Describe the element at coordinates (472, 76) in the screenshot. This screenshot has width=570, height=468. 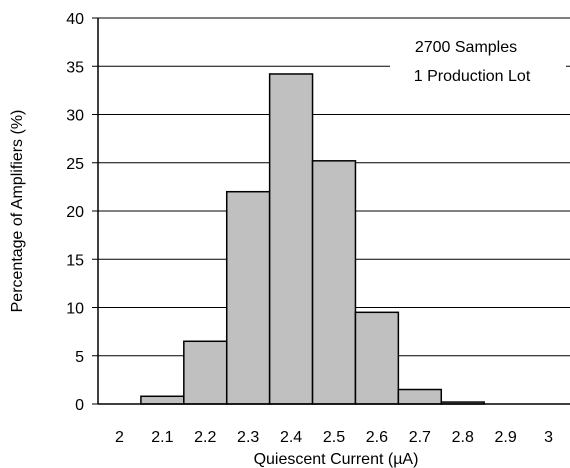
I see `annotation-lot: 1 Production Lot` at that location.